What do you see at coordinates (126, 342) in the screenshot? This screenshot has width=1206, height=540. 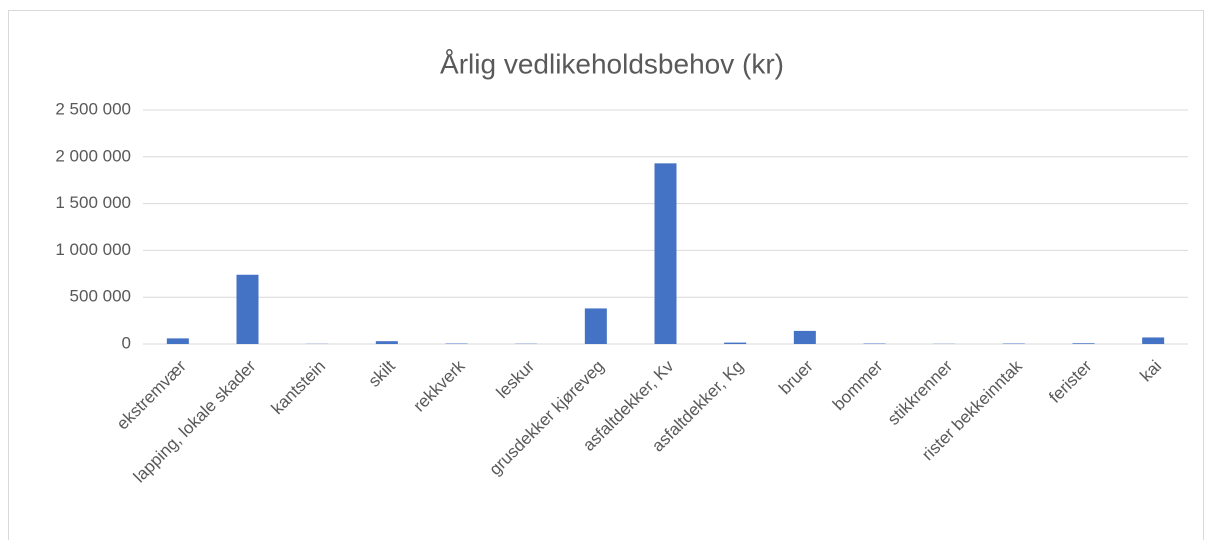 I see `y-tick-label: 0` at bounding box center [126, 342].